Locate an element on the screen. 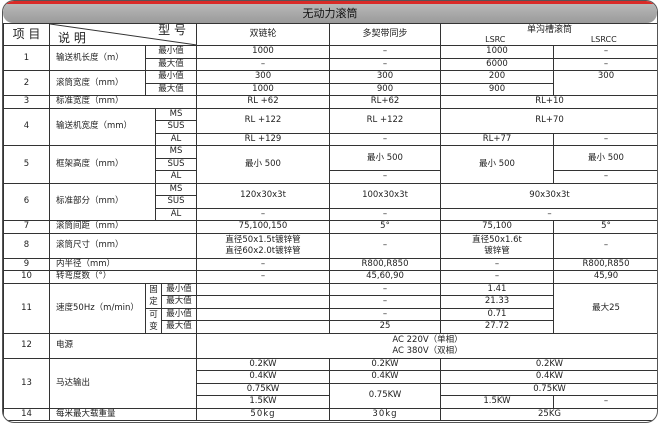  cell: 6000 is located at coordinates (497, 64).